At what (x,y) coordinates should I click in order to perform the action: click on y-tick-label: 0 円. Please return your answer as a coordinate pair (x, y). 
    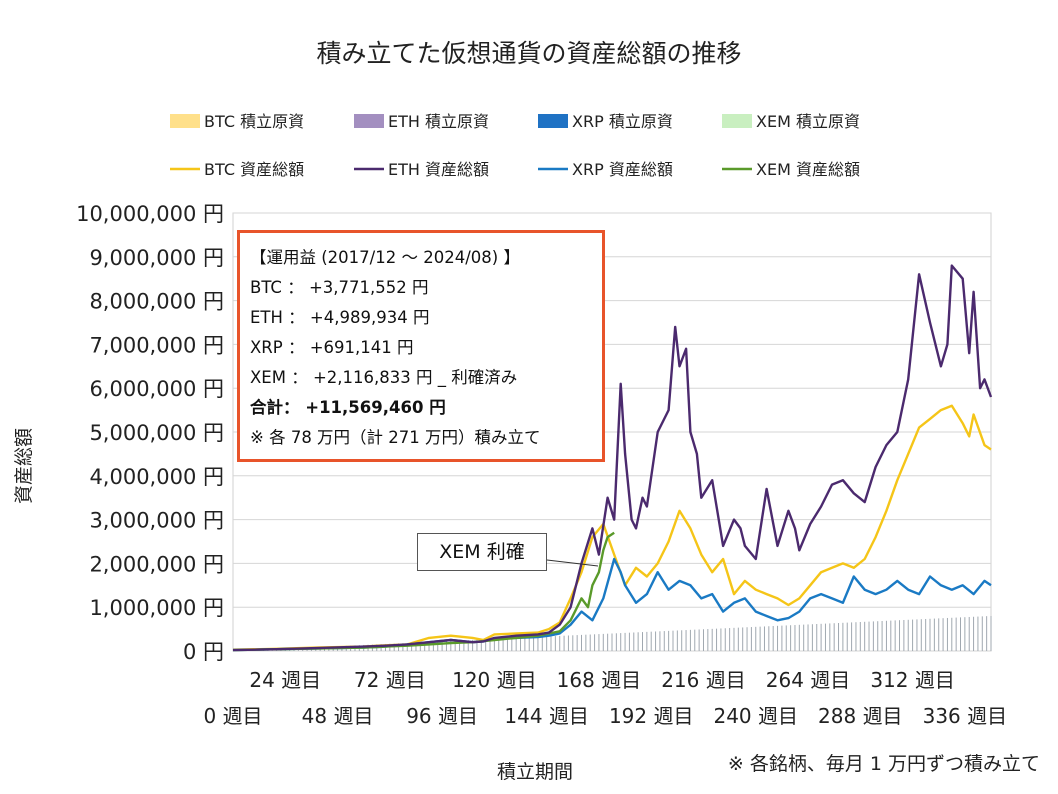
    Looking at the image, I should click on (203, 652).